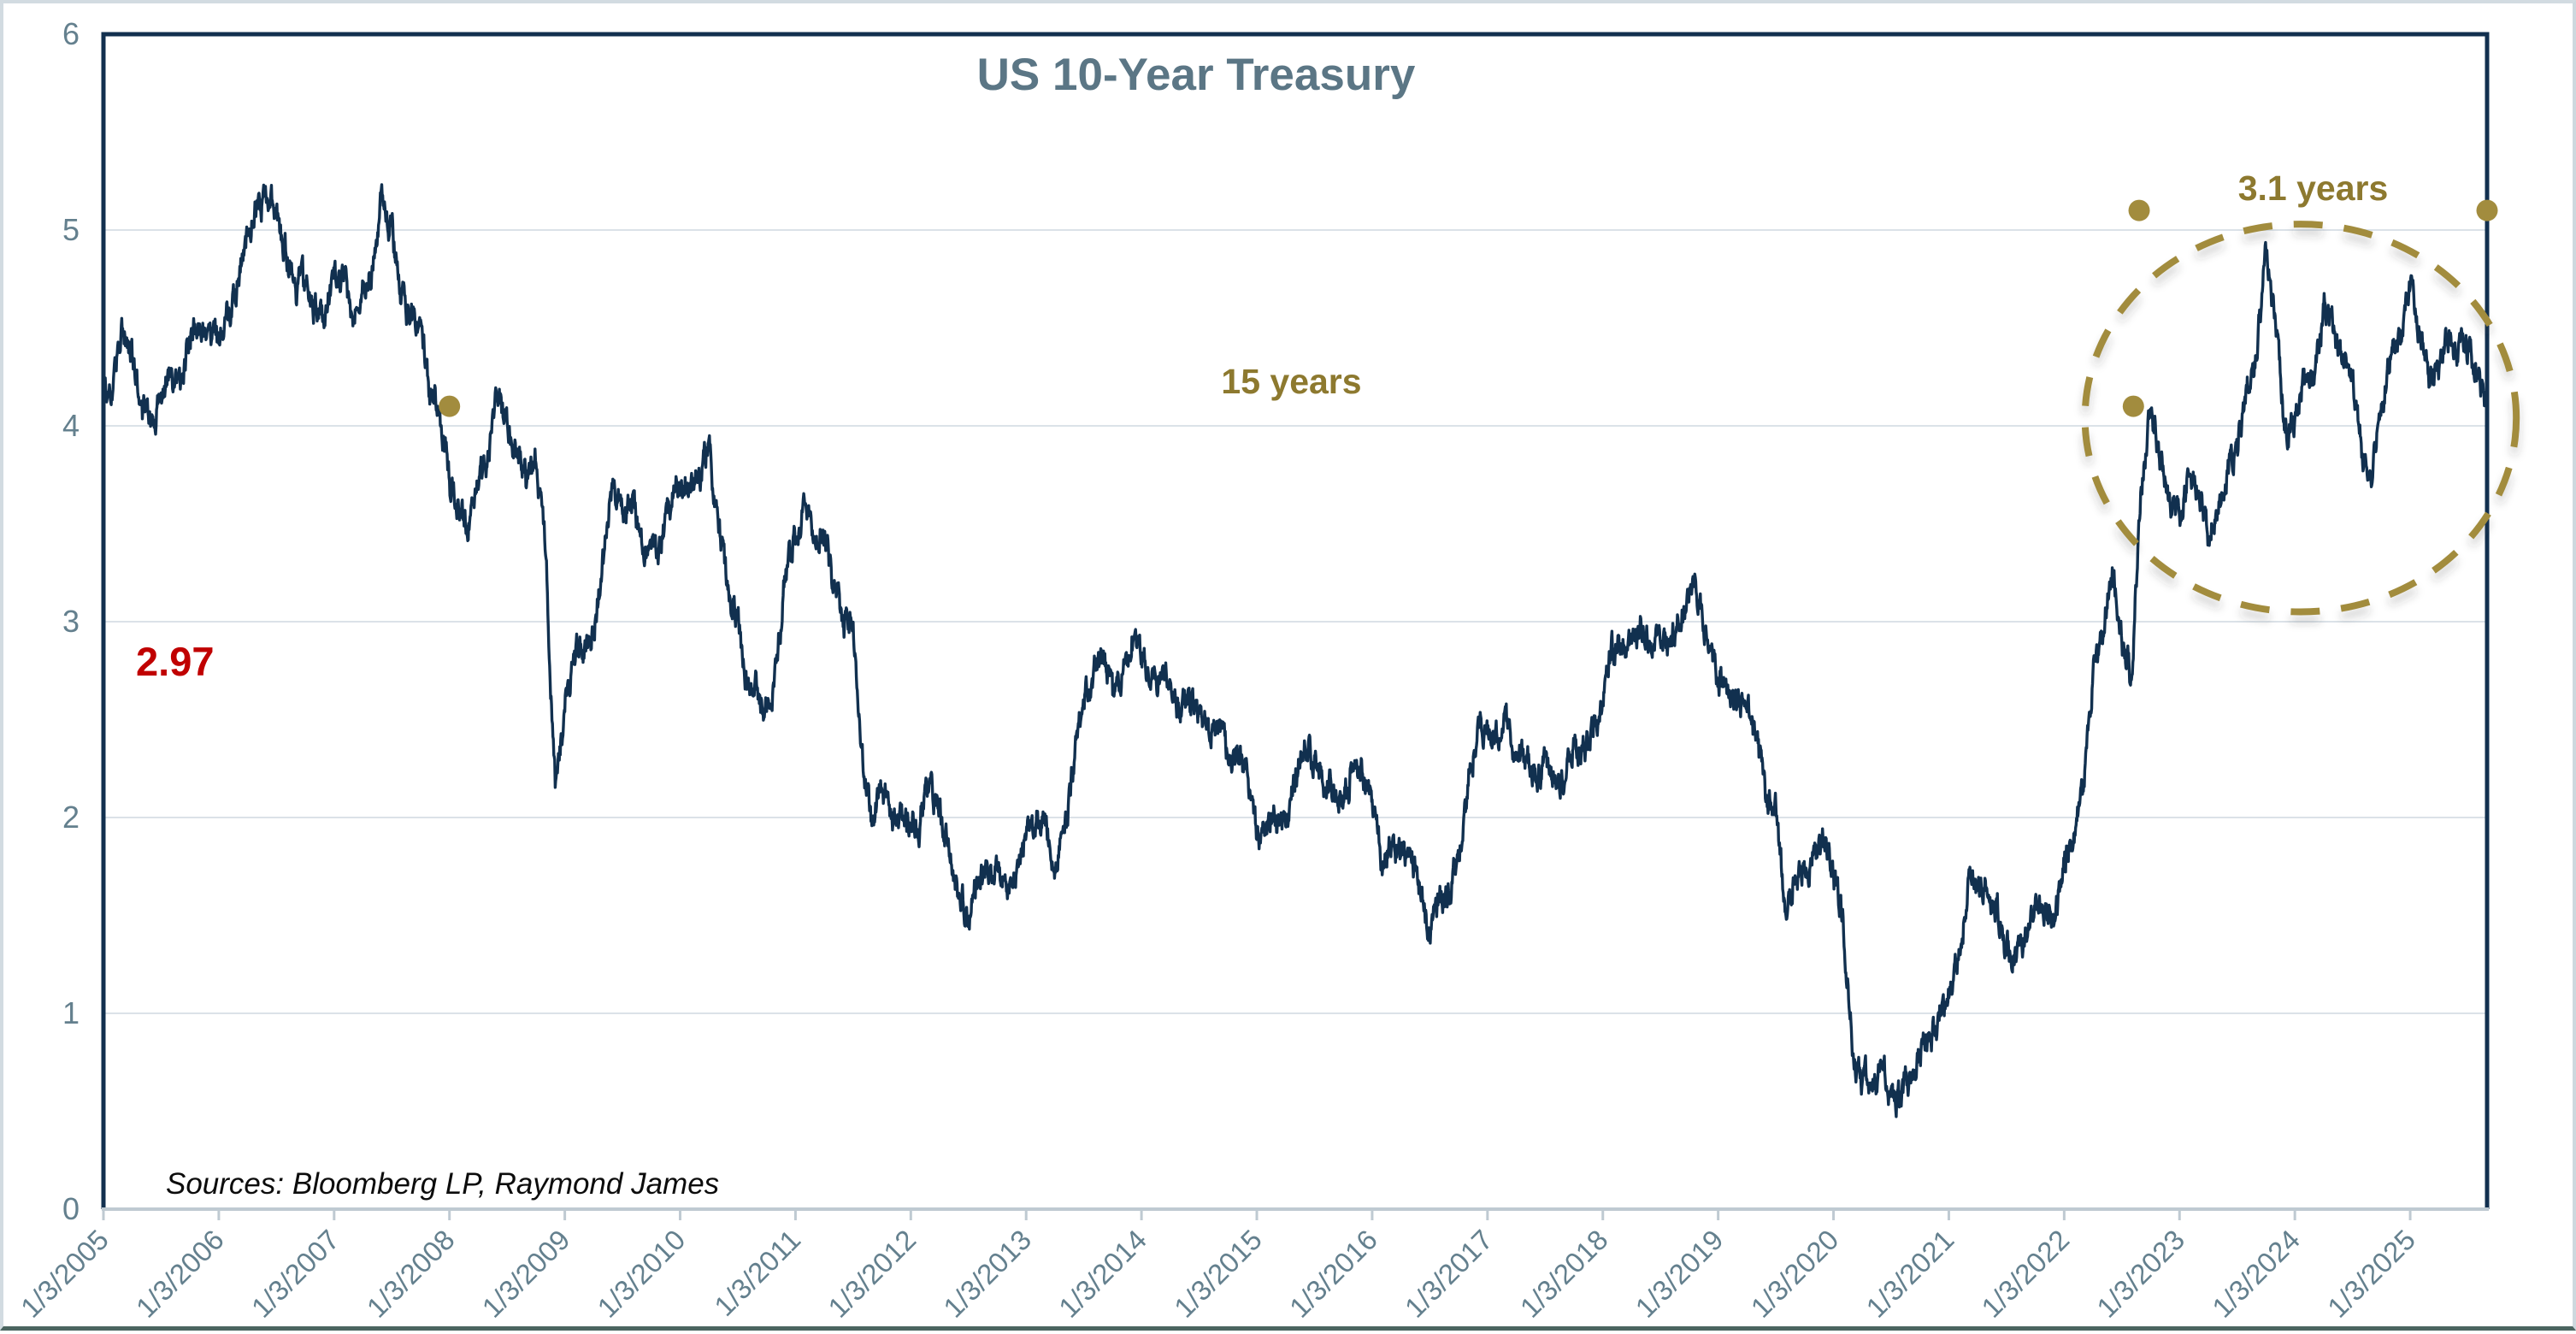  I want to click on x-axis-label: 1/3/2013, so click(987, 1274).